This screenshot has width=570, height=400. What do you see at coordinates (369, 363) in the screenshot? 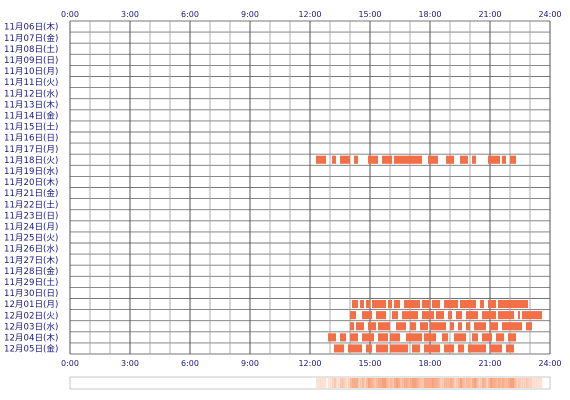
I see `bottom-tick-label: 15:00` at bounding box center [369, 363].